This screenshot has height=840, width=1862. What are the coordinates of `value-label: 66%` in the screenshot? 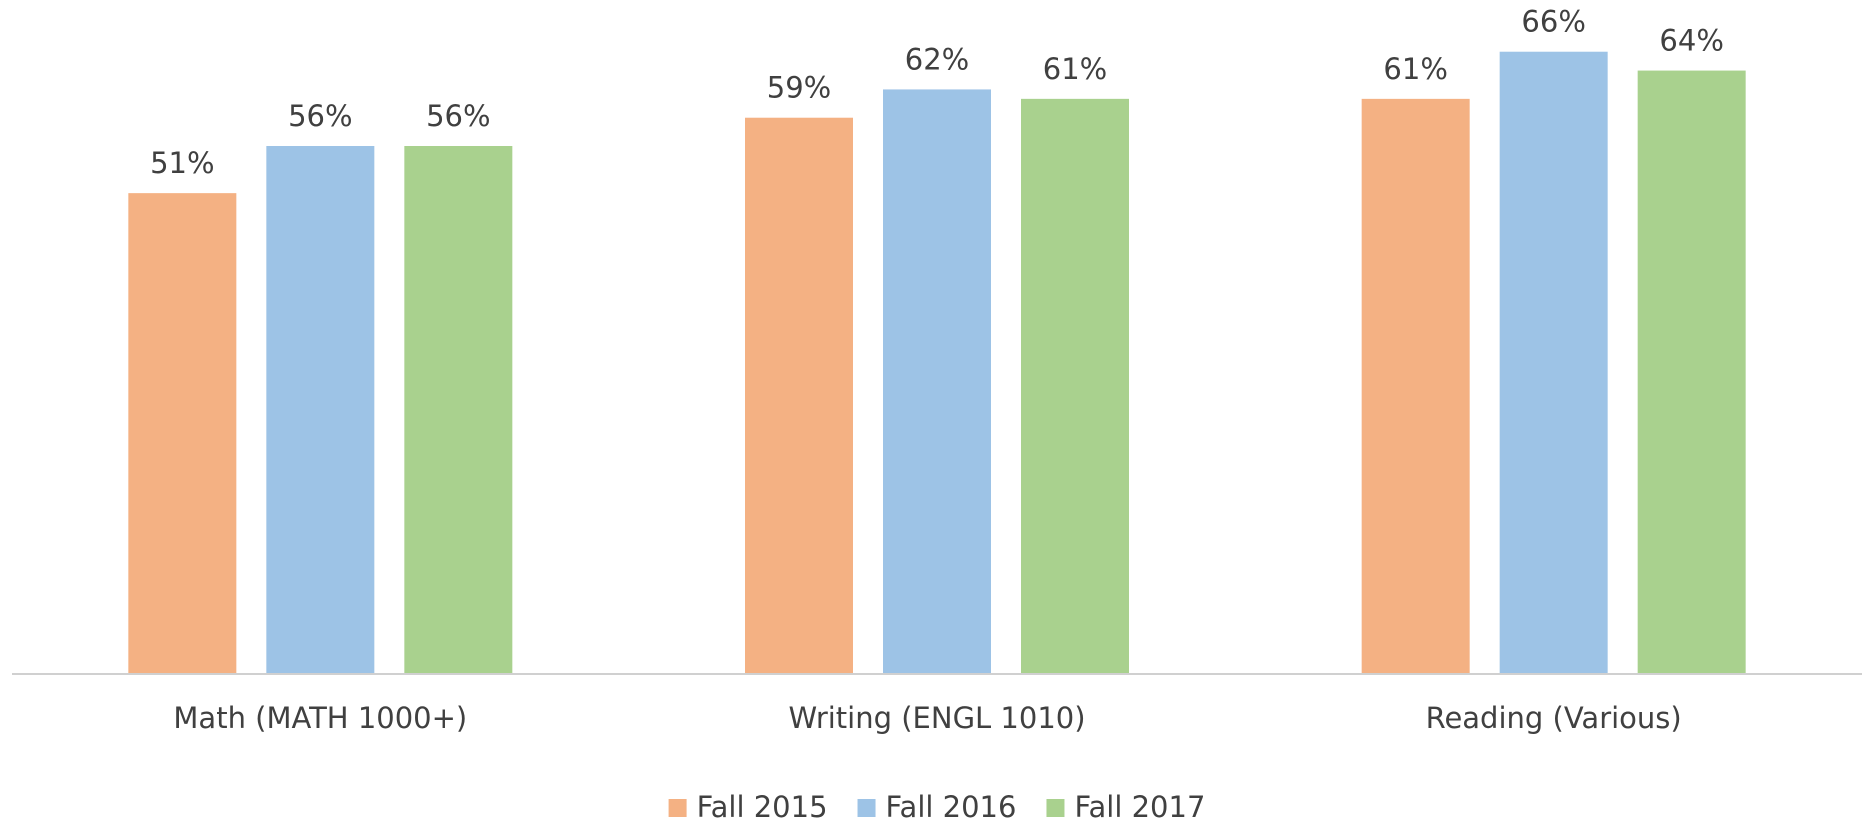 It's located at (1553, 22).